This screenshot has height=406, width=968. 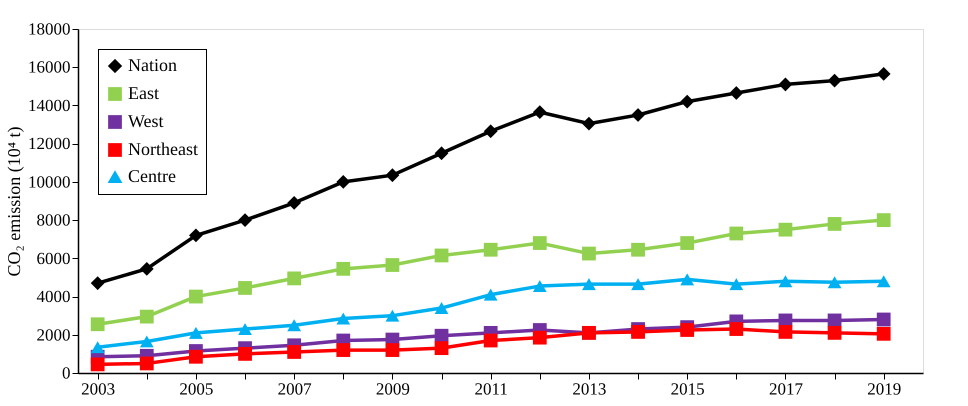 I want to click on y-tick-label: 4000, so click(x=53, y=296).